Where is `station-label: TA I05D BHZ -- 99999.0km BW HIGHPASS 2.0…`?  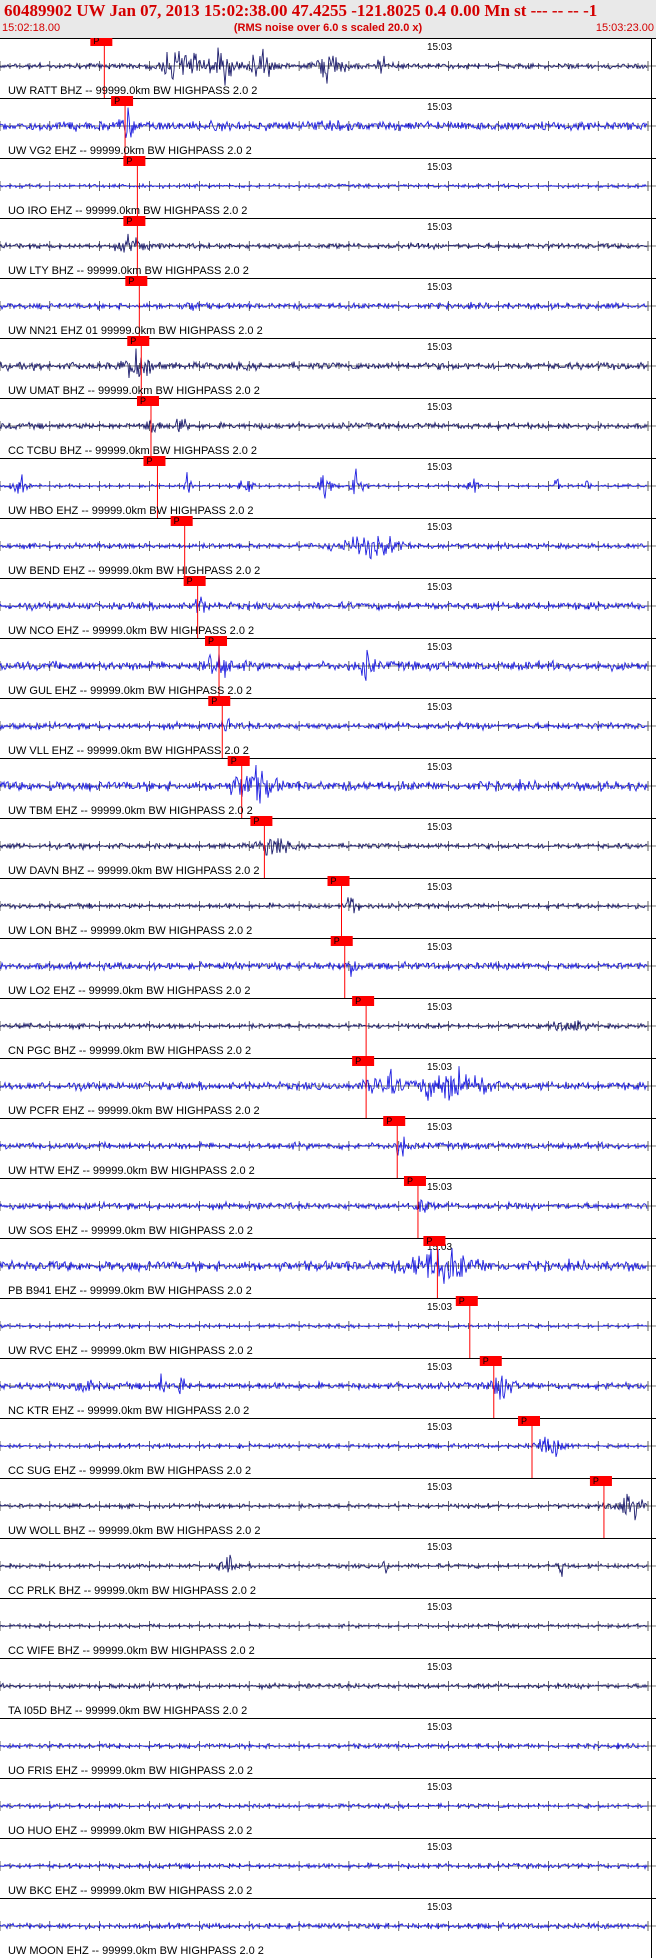
station-label: TA I05D BHZ -- 99999.0km BW HIGHPASS 2.0… is located at coordinates (127, 1711).